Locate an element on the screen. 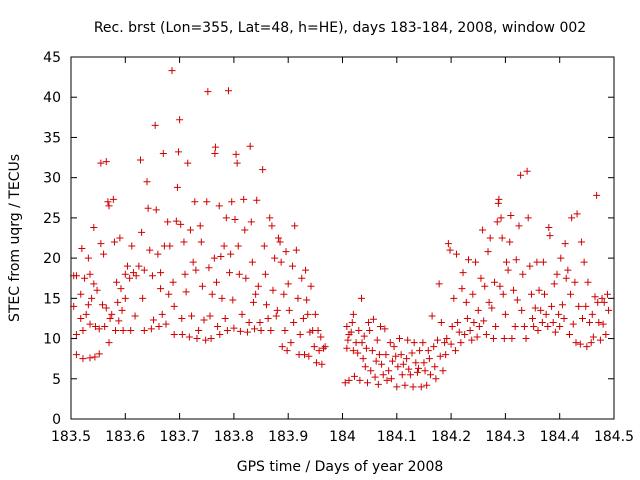 This screenshot has height=480, width=640. y-axis-label: STEC from uqrg / TECUs is located at coordinates (15, 238).